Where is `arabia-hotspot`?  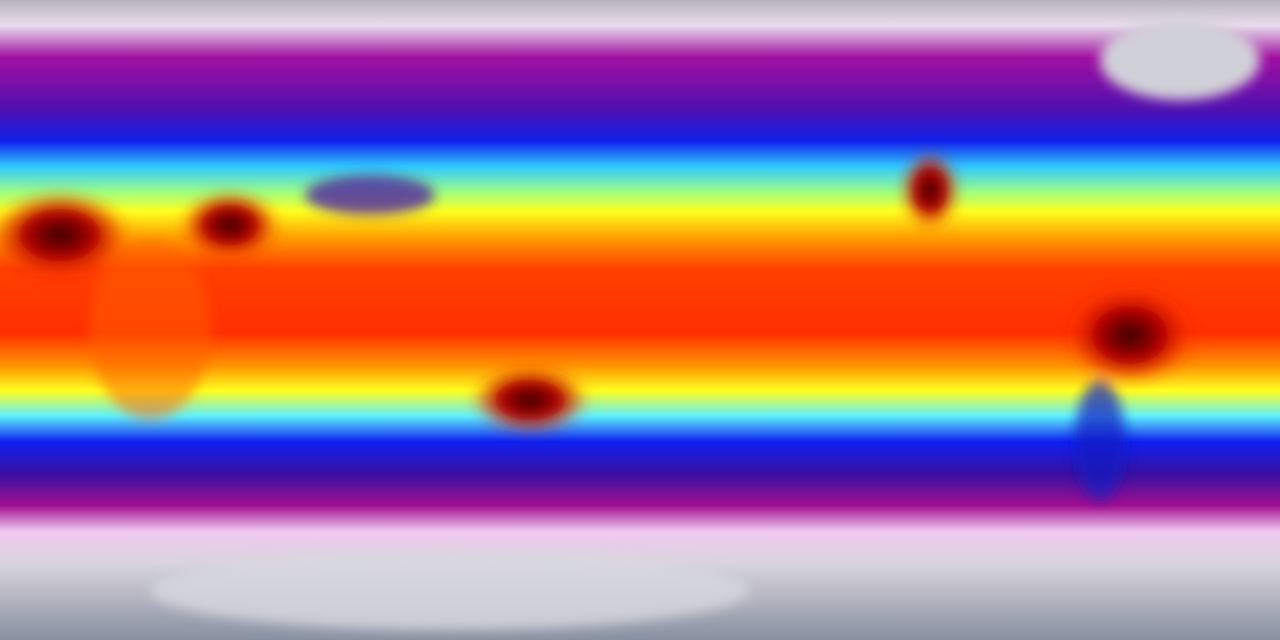 arabia-hotspot is located at coordinates (230, 225).